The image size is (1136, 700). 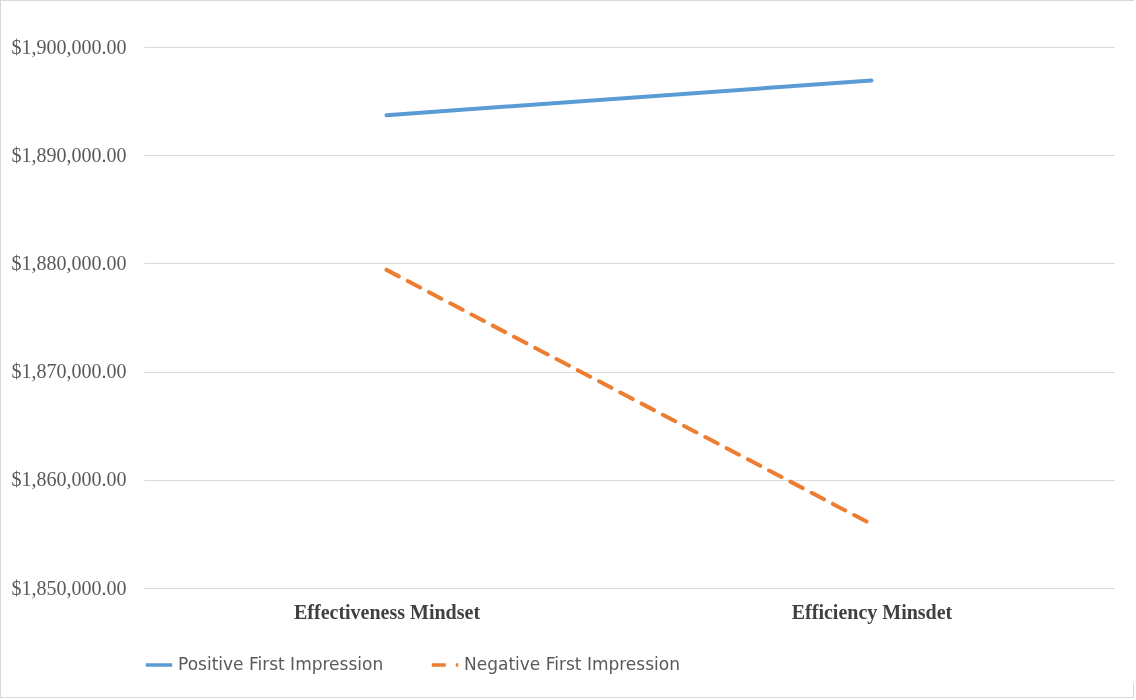 I want to click on y-tick-label: $1,870,000.00, so click(x=69, y=371).